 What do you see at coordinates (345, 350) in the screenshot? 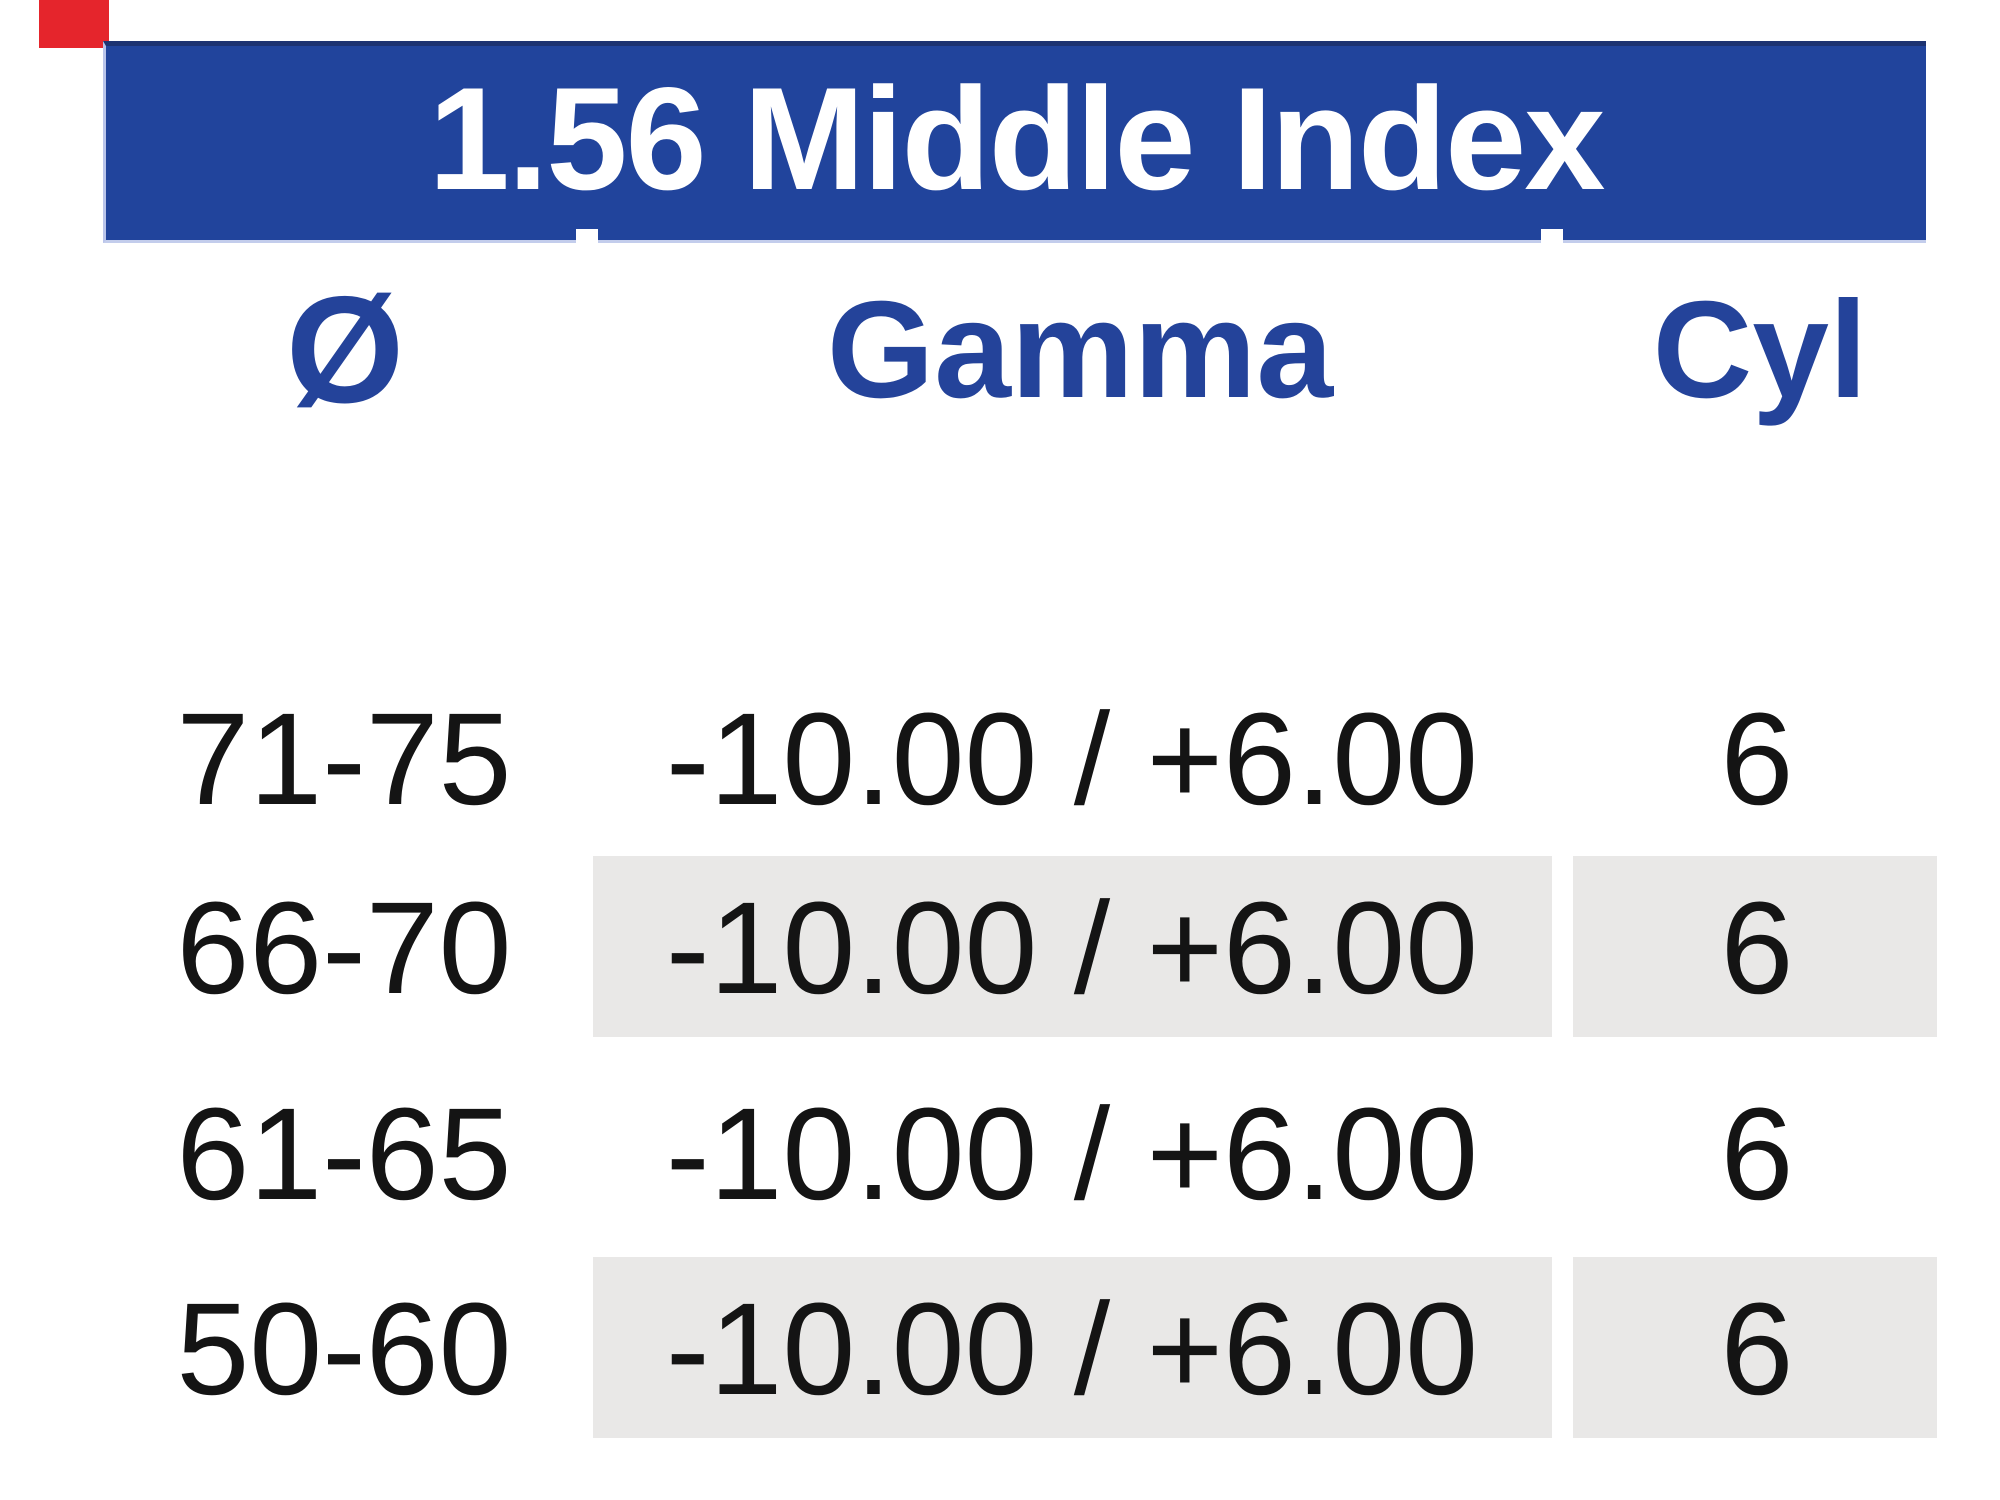
I see `column-header-diameter: Ø` at bounding box center [345, 350].